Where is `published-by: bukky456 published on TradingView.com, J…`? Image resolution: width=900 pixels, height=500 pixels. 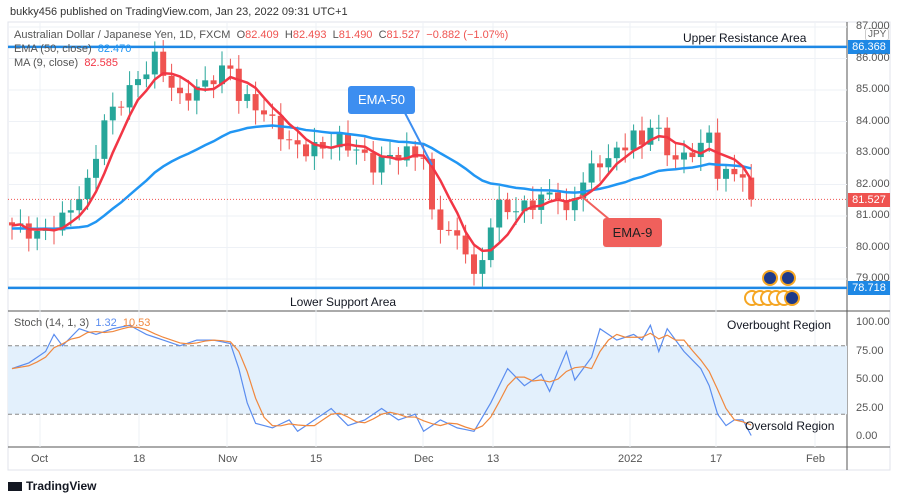 published-by: bukky456 published on TradingView.com, J… is located at coordinates (179, 12).